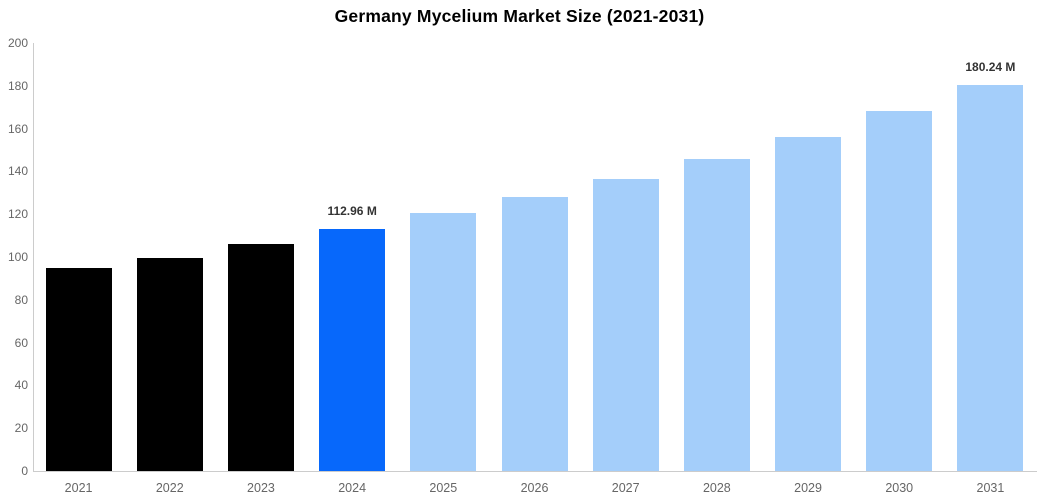 This screenshot has height=500, width=1039. What do you see at coordinates (990, 488) in the screenshot?
I see `x-tick-label-2031: 2031` at bounding box center [990, 488].